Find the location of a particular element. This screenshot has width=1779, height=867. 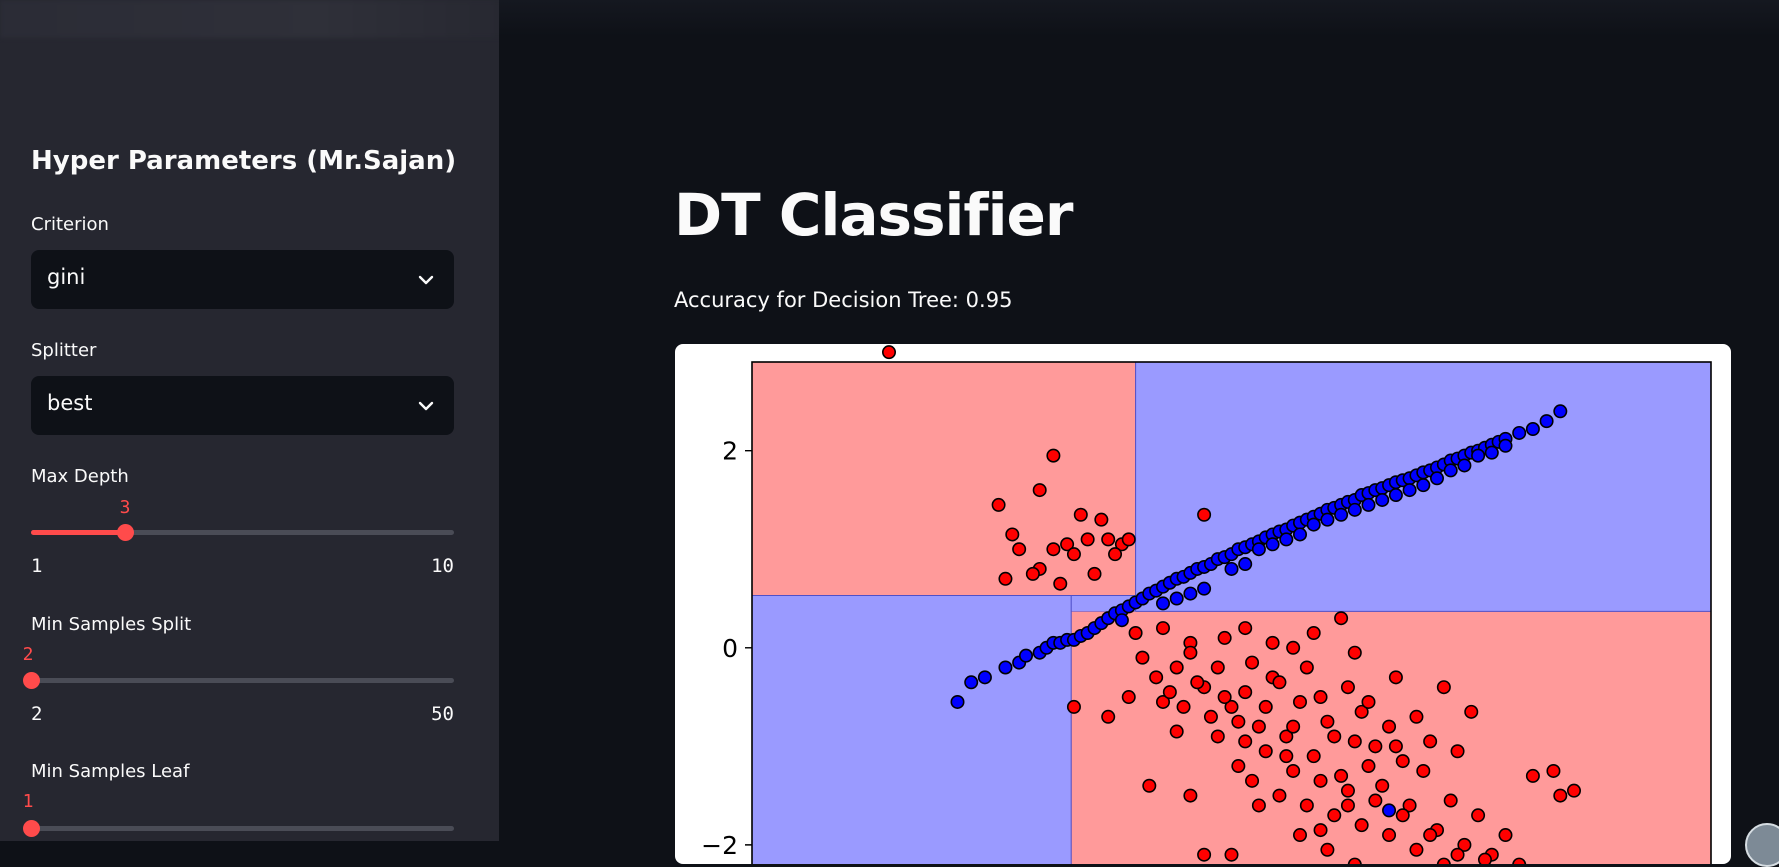

max-depth-slider is located at coordinates (242, 532).